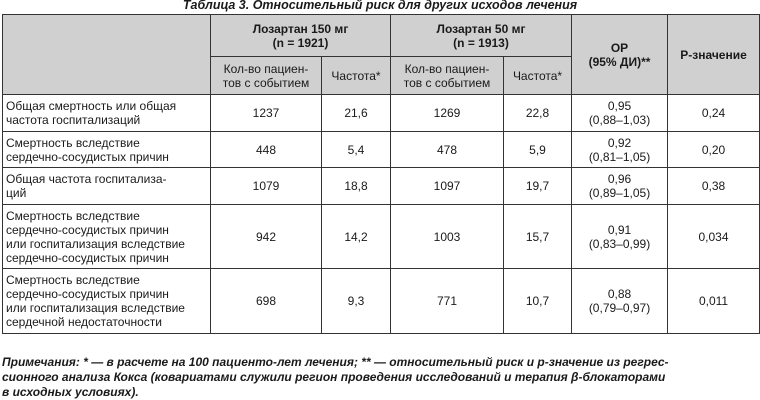  Describe the element at coordinates (356, 113) in the screenshot. I see `rate-150: 21,6` at that location.